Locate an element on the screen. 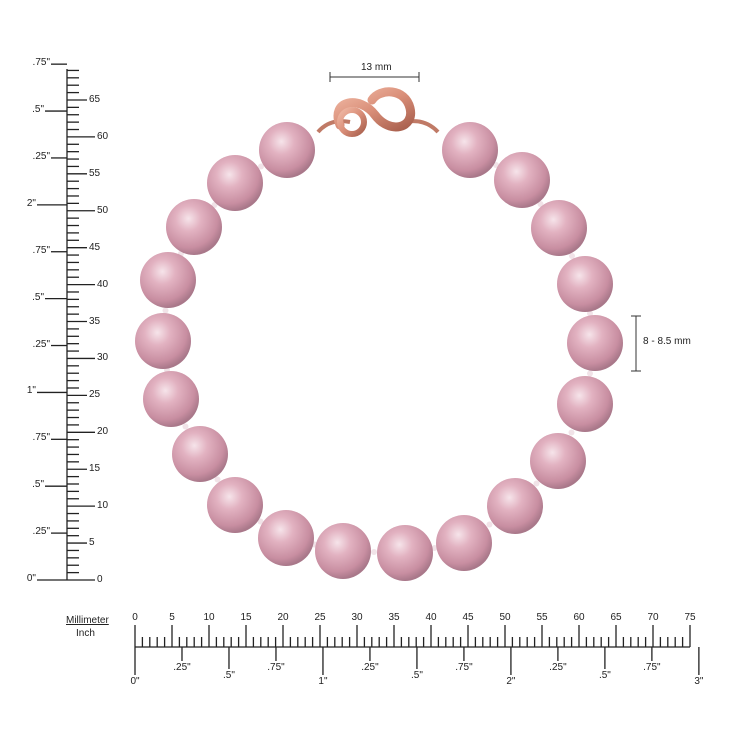 The height and width of the screenshot is (740, 740). left-ruler is located at coordinates (66, 322).